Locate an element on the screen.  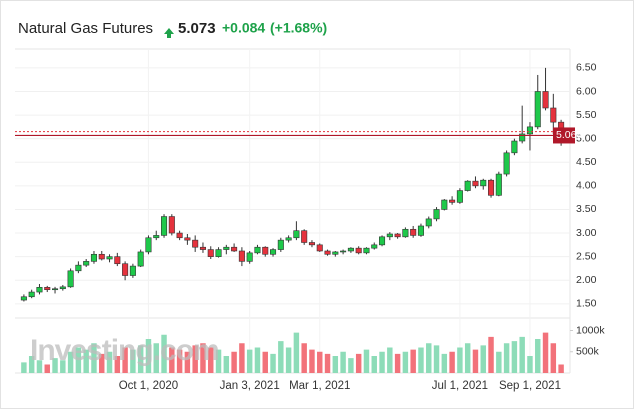
y-tick-label: 2.00 is located at coordinates (586, 280).